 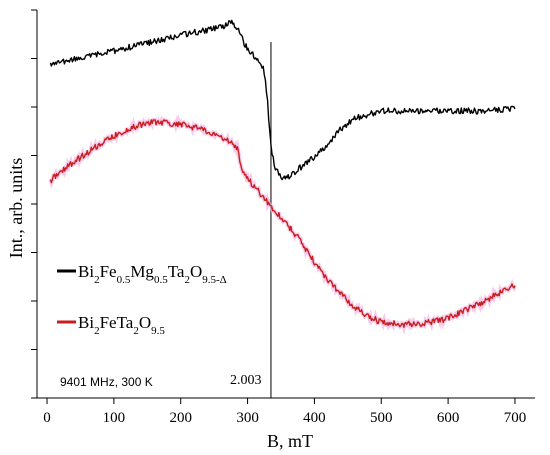 I want to click on marker-label: 2.003, so click(x=246, y=380).